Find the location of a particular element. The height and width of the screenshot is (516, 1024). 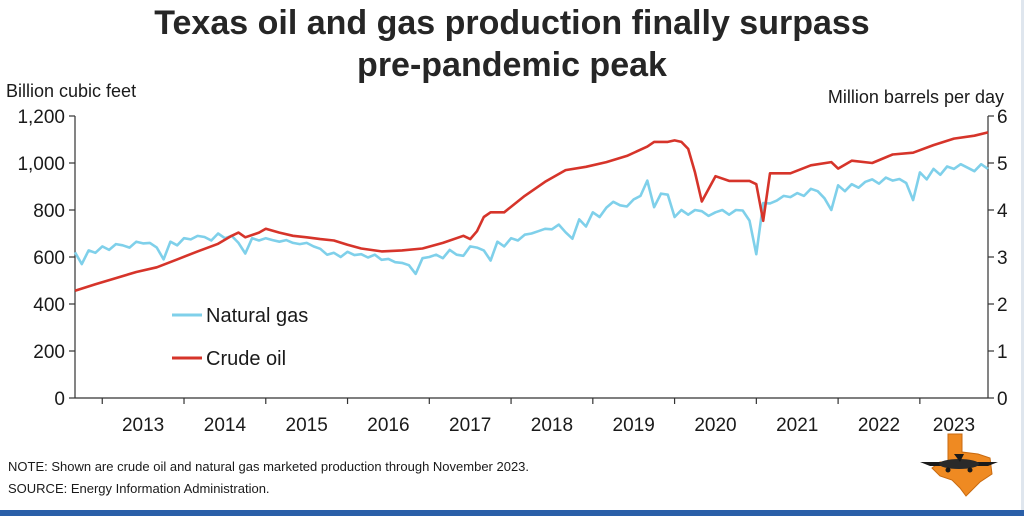

texas-airplane-logo-icon is located at coordinates (959, 465).